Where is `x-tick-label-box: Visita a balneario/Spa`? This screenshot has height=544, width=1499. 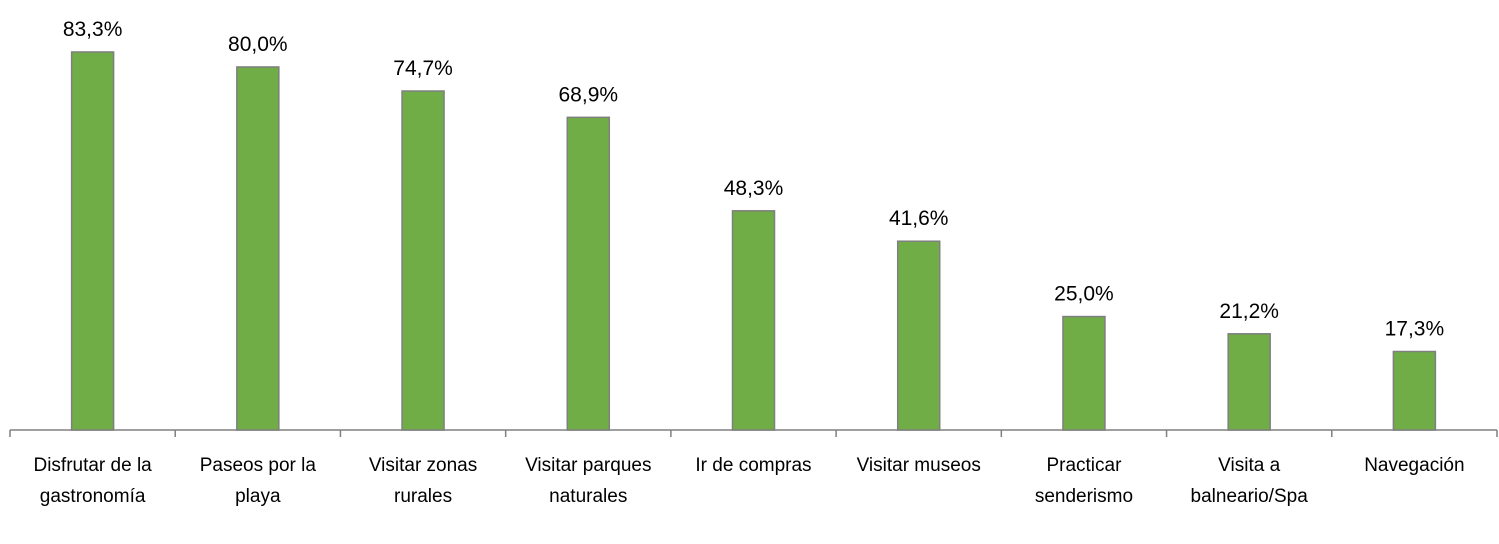 x-tick-label-box: Visita a balneario/Spa is located at coordinates (1249, 481).